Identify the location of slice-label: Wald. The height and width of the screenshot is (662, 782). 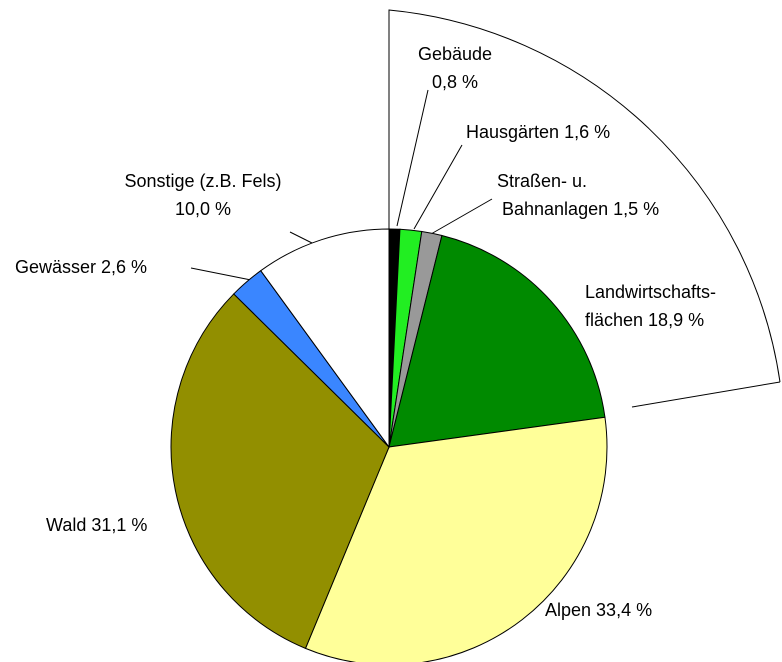
(66, 525).